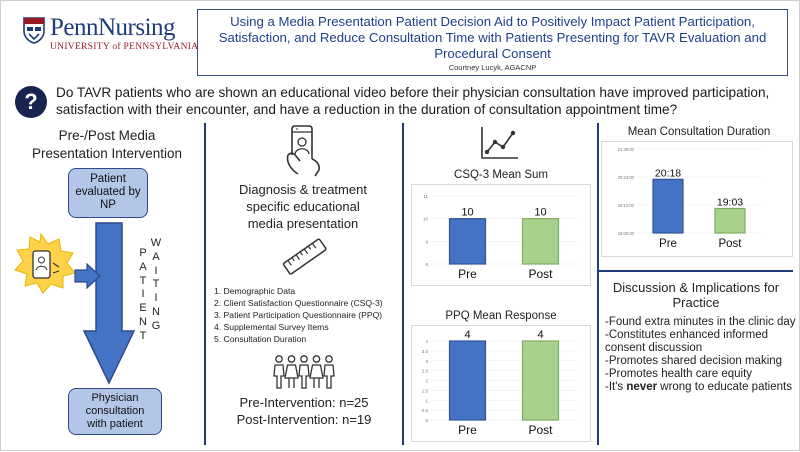  I want to click on discussion-heading: Discussion & Implications for Practice, so click(696, 295).